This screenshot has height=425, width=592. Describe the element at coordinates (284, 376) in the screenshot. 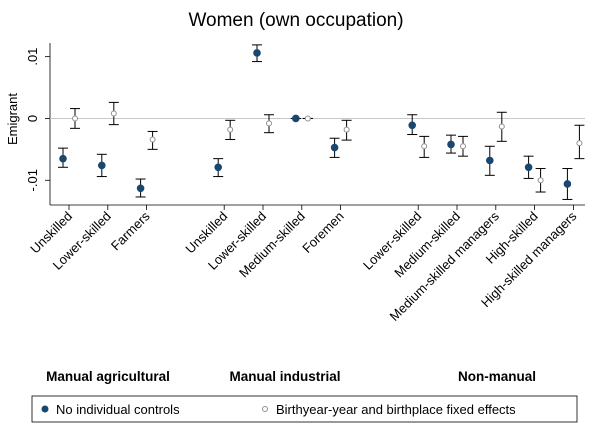

I see `group-label: Manual industrial` at that location.